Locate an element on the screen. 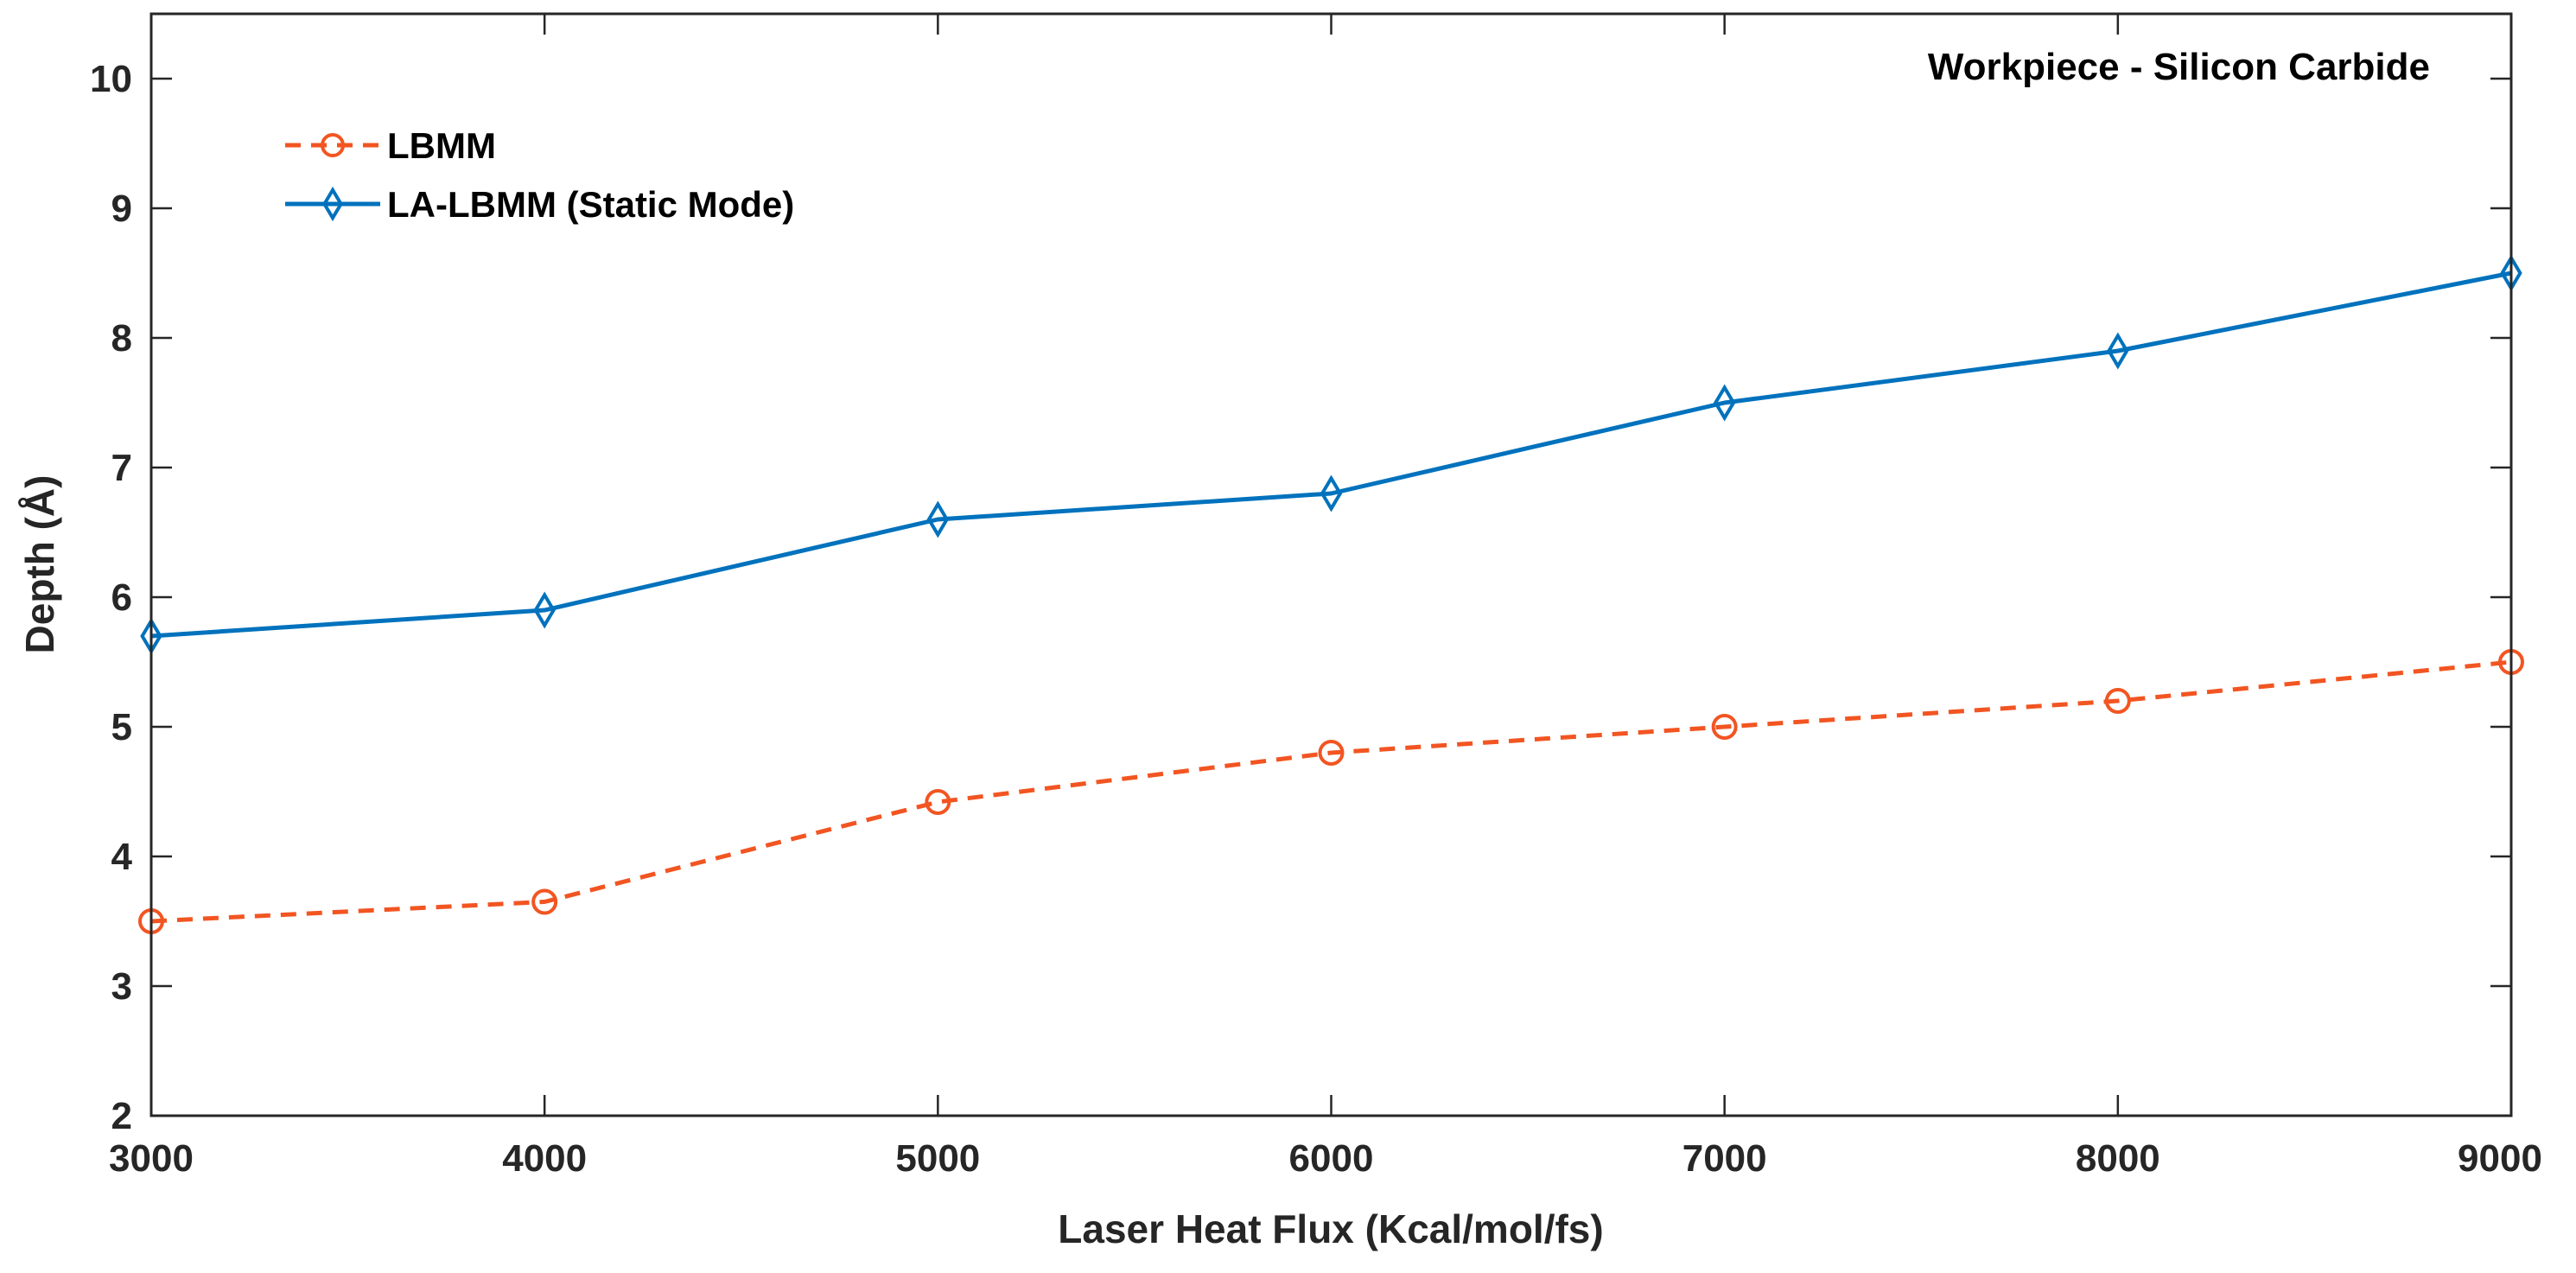 This screenshot has height=1273, width=2576. chart-annotation: Workpiece - Silicon Carbide is located at coordinates (2179, 67).